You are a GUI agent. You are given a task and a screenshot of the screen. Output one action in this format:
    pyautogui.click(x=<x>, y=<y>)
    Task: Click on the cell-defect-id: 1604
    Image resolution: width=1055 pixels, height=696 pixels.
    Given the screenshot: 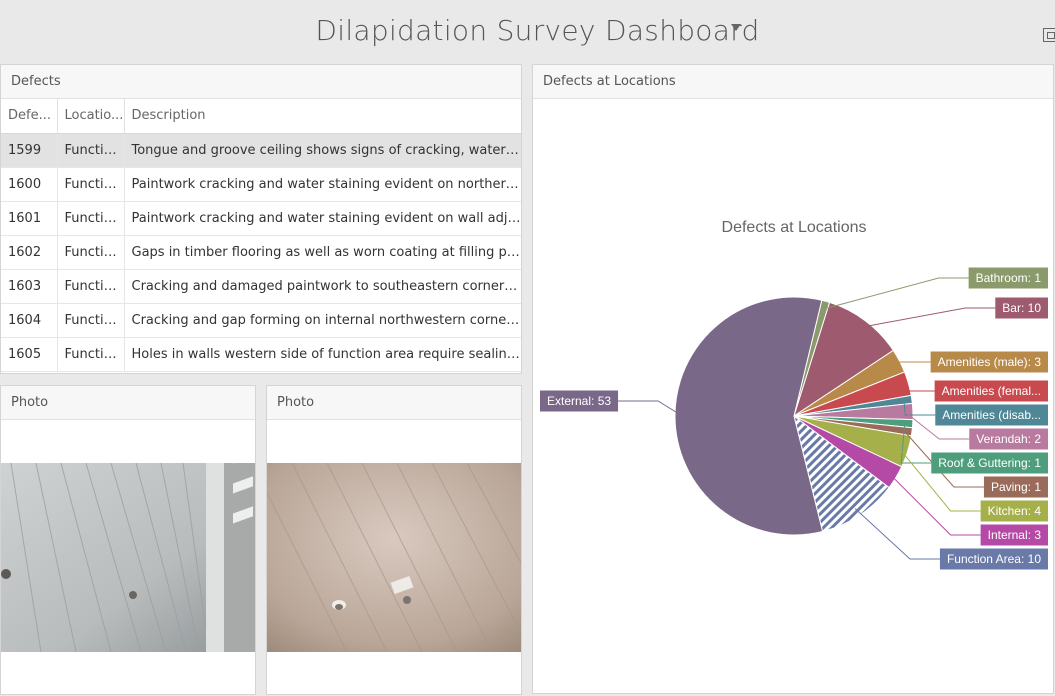 What is the action you would take?
    pyautogui.click(x=29, y=320)
    